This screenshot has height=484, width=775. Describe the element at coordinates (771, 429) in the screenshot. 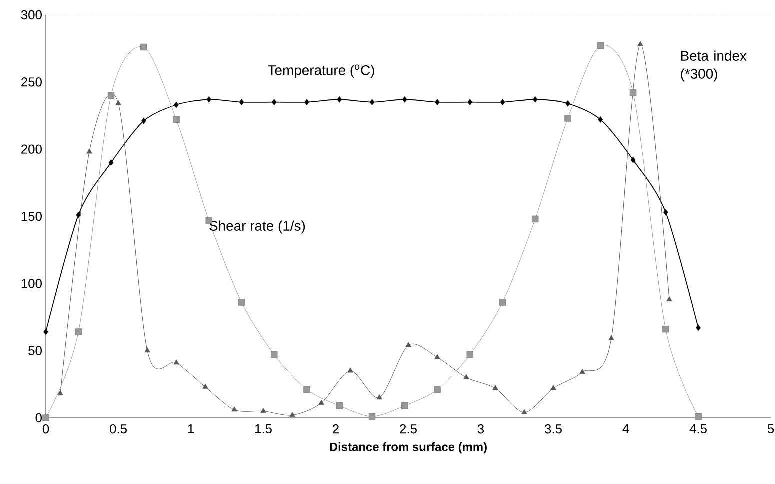

I see `x-tick-label: 5` at that location.